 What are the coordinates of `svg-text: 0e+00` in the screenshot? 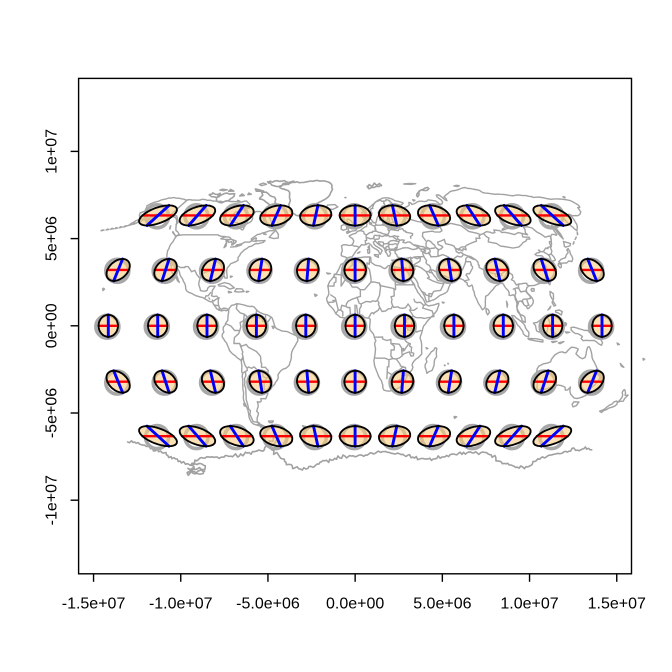 It's located at (52, 325).